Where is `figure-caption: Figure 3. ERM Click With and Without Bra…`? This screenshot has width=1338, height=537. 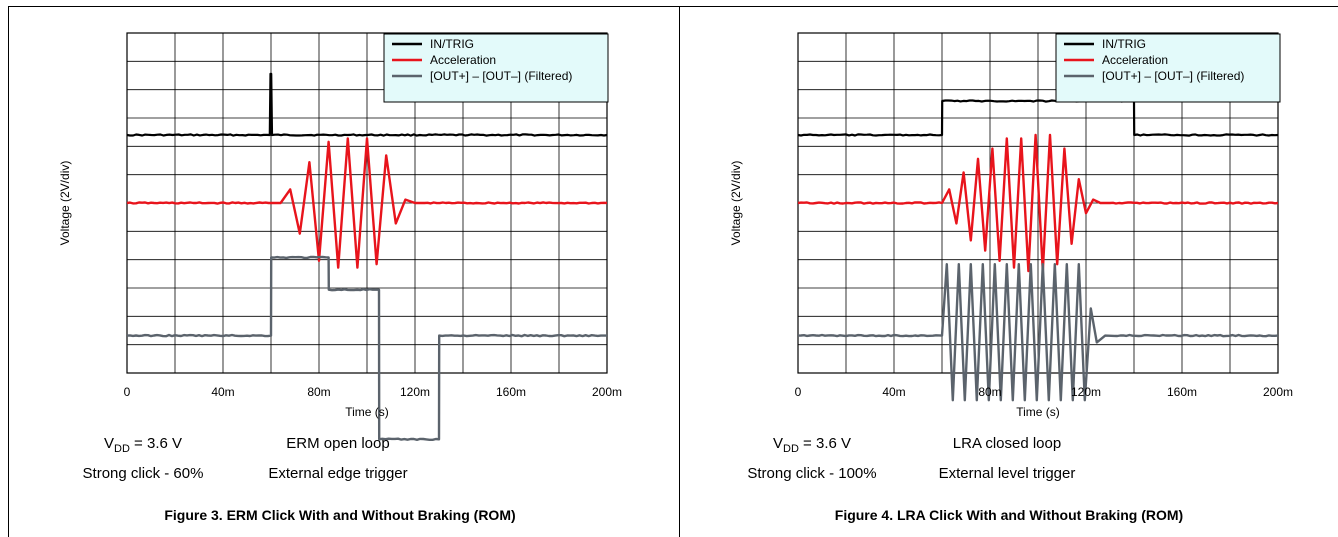 figure-caption: Figure 3. ERM Click With and Without Bra… is located at coordinates (339, 515).